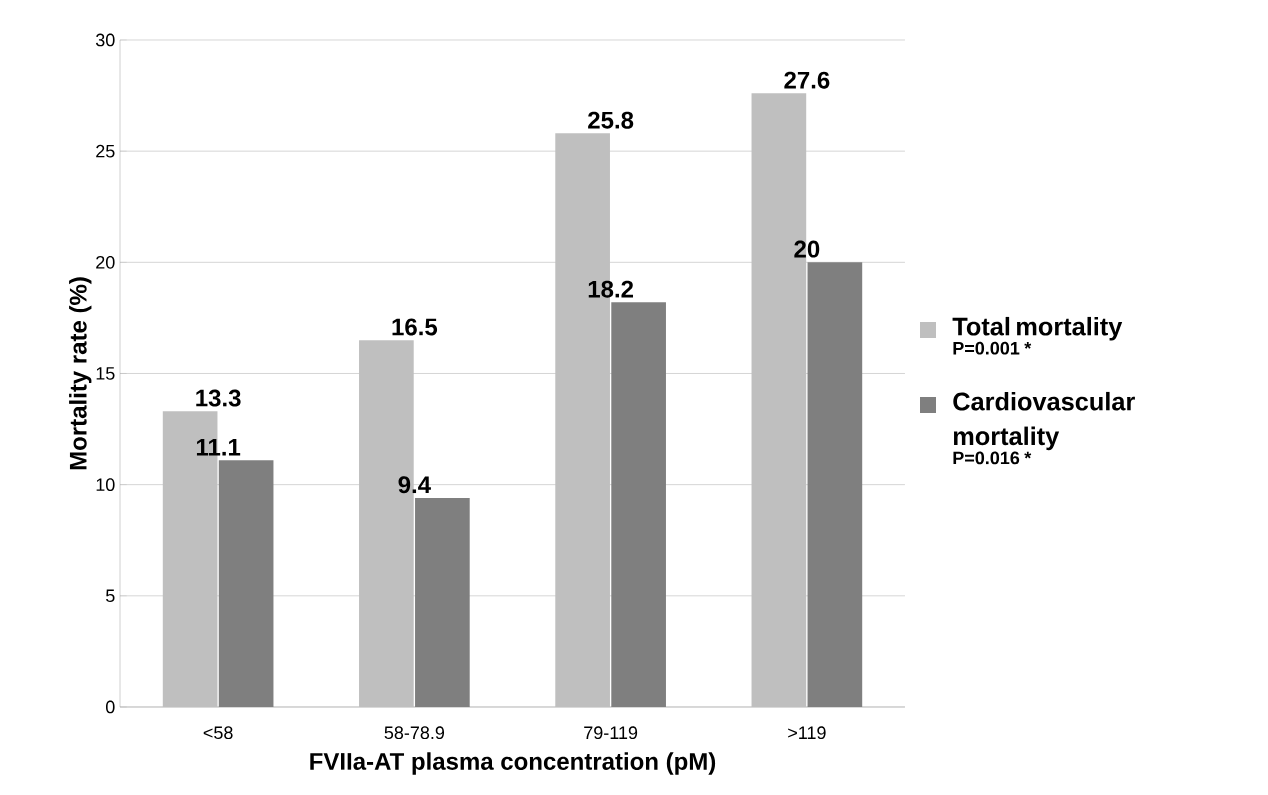  I want to click on data-label: 13.3, so click(218, 398).